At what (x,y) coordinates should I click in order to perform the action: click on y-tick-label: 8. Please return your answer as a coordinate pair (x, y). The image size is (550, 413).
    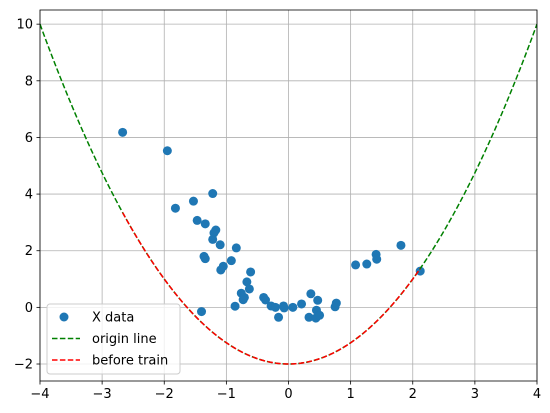
    Looking at the image, I should click on (29, 81).